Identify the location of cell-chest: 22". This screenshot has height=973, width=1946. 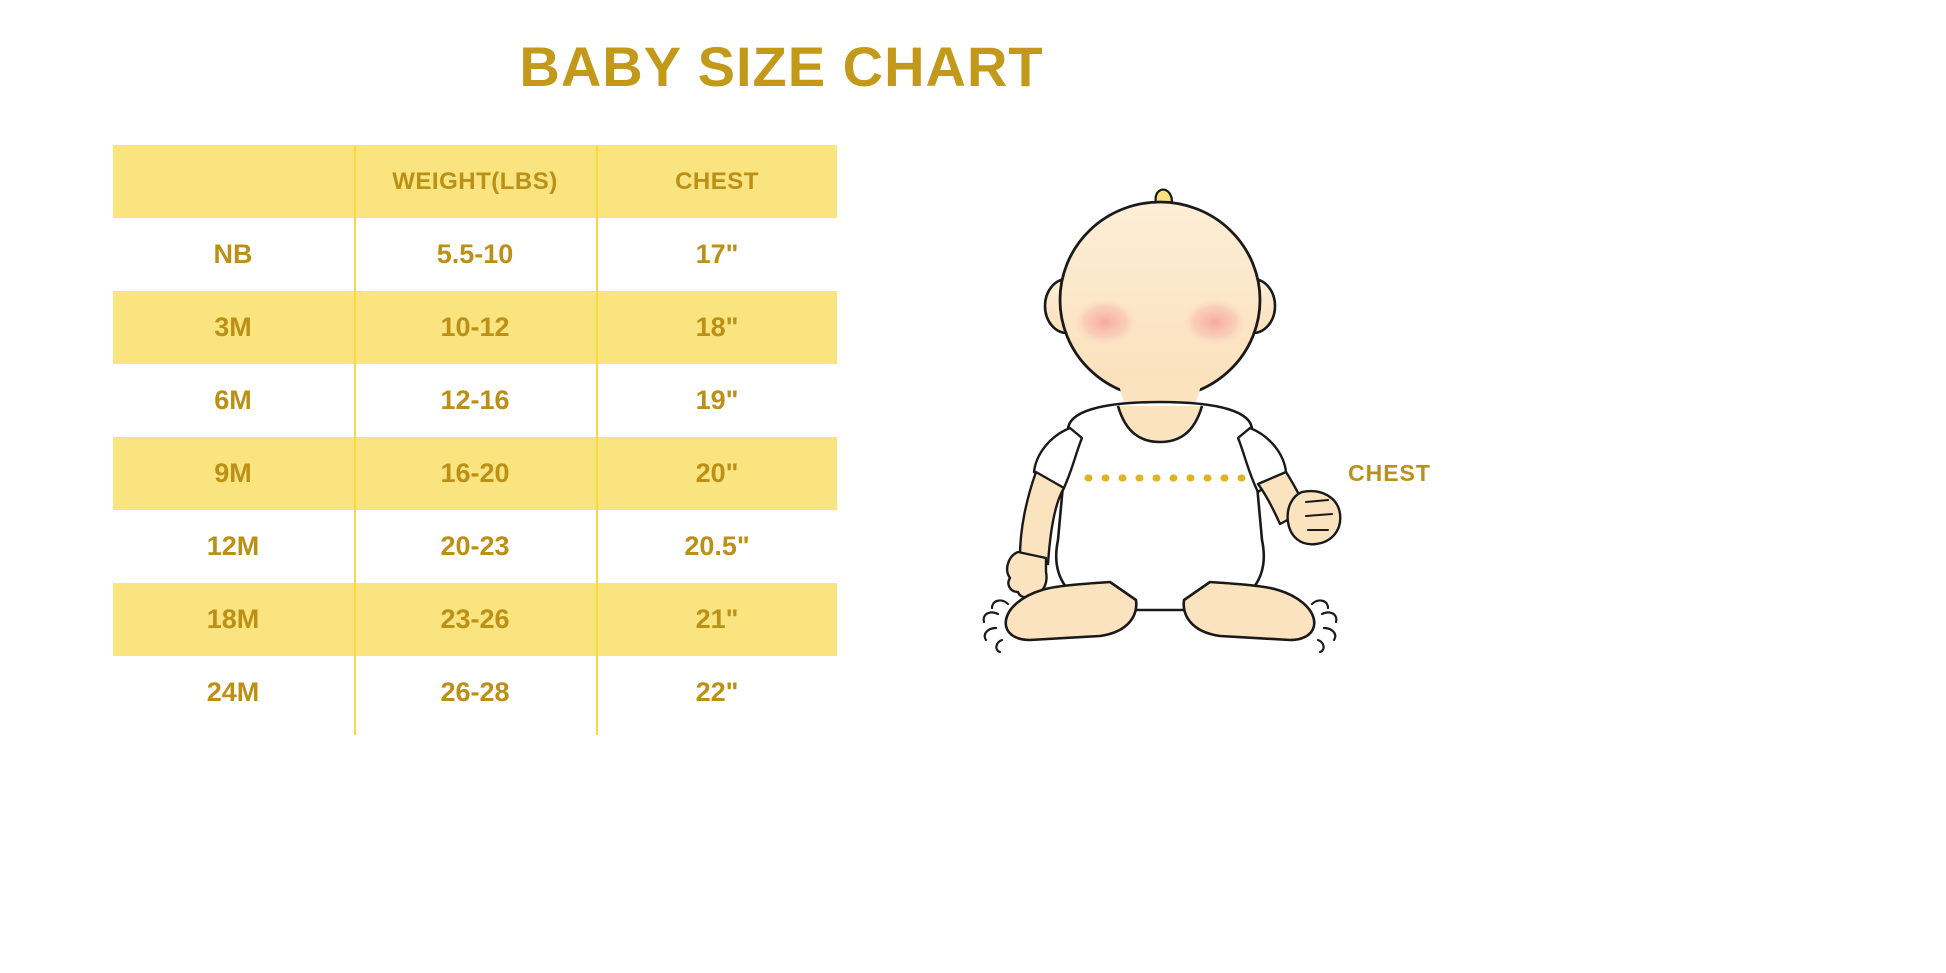
(717, 692).